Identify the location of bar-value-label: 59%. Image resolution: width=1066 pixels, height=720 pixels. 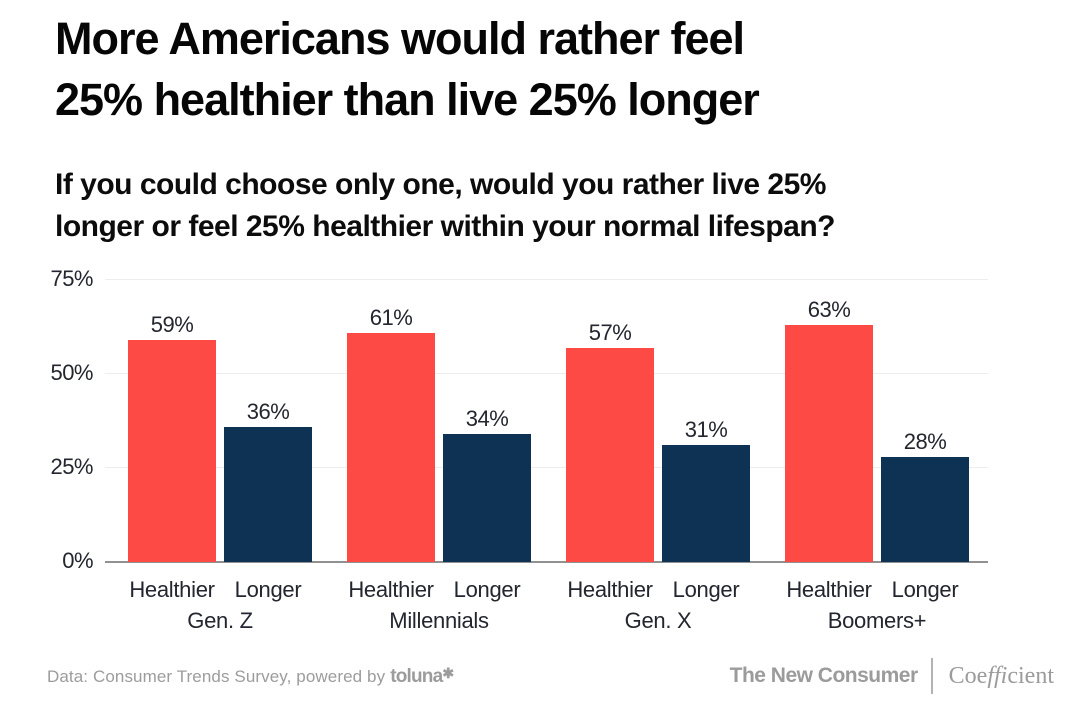
(172, 325).